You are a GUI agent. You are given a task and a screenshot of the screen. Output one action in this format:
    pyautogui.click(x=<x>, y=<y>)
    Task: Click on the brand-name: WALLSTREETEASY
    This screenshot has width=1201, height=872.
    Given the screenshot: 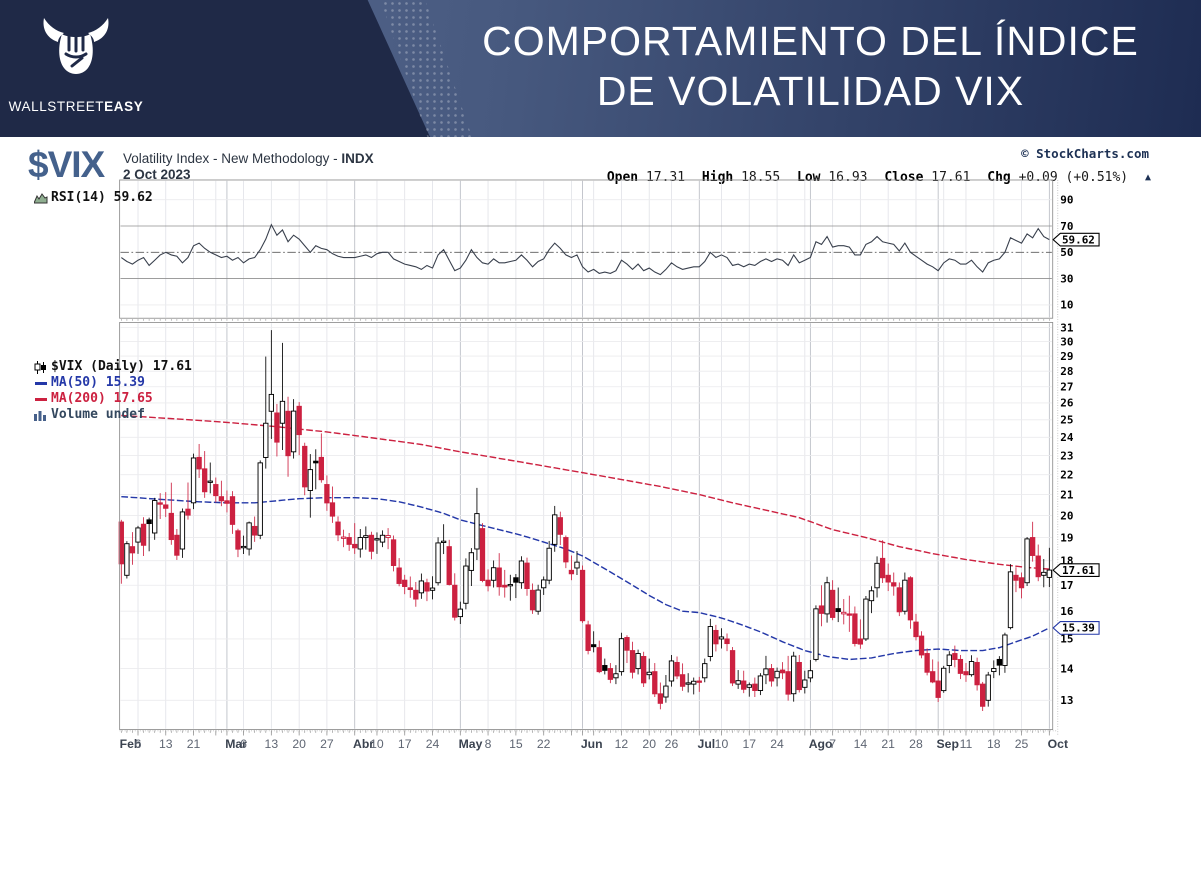 What is the action you would take?
    pyautogui.click(x=76, y=106)
    